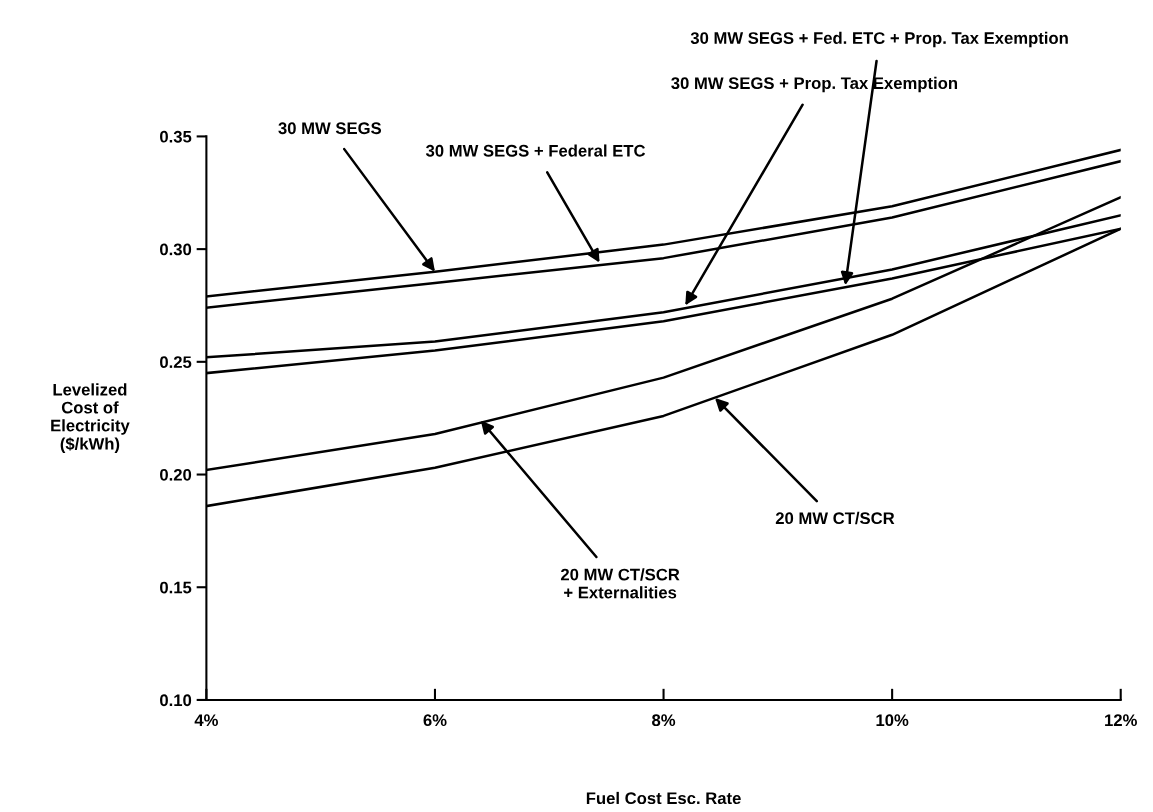 The image size is (1153, 812). I want to click on y-tick-label: 0.25, so click(176, 362).